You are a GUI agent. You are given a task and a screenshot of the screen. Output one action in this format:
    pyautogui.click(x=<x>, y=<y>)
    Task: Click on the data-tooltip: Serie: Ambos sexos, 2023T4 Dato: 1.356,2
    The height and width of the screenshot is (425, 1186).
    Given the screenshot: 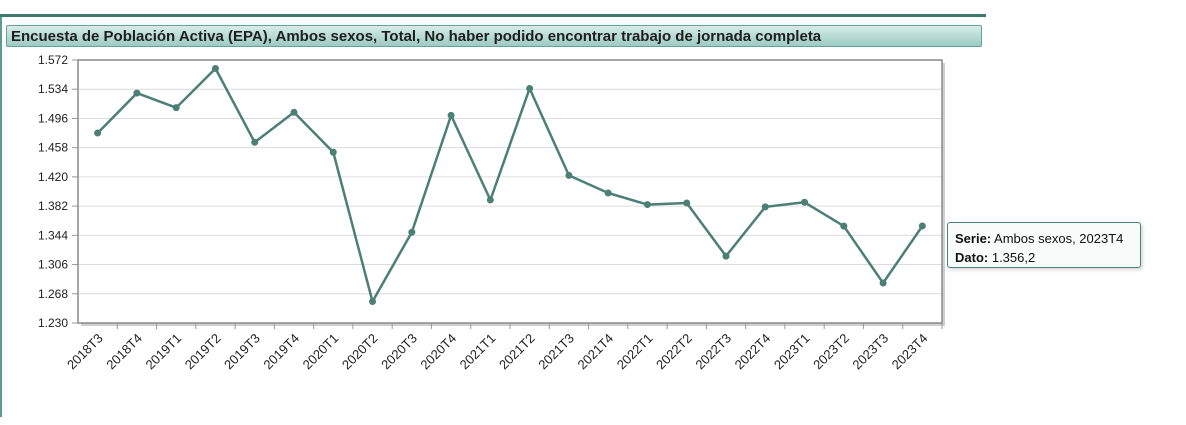 What is the action you would take?
    pyautogui.click(x=1044, y=245)
    